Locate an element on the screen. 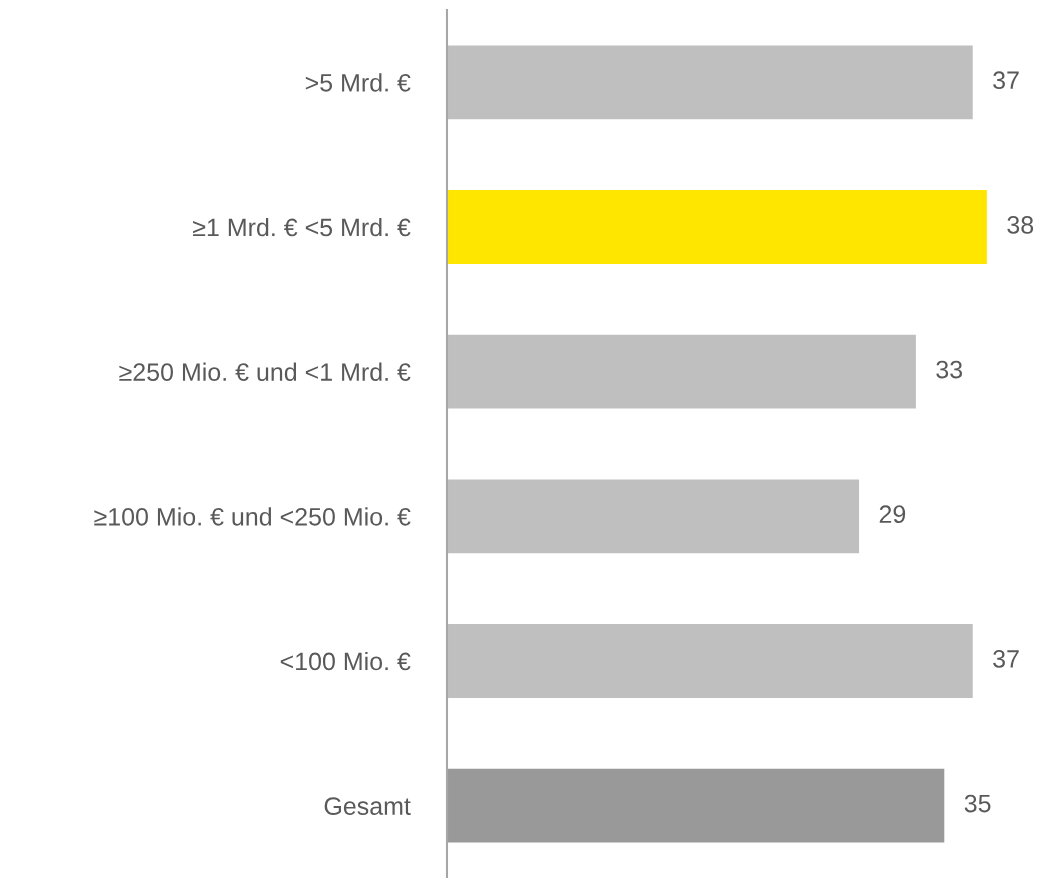  y-tick-label: >5 Mrd. € is located at coordinates (358, 82).